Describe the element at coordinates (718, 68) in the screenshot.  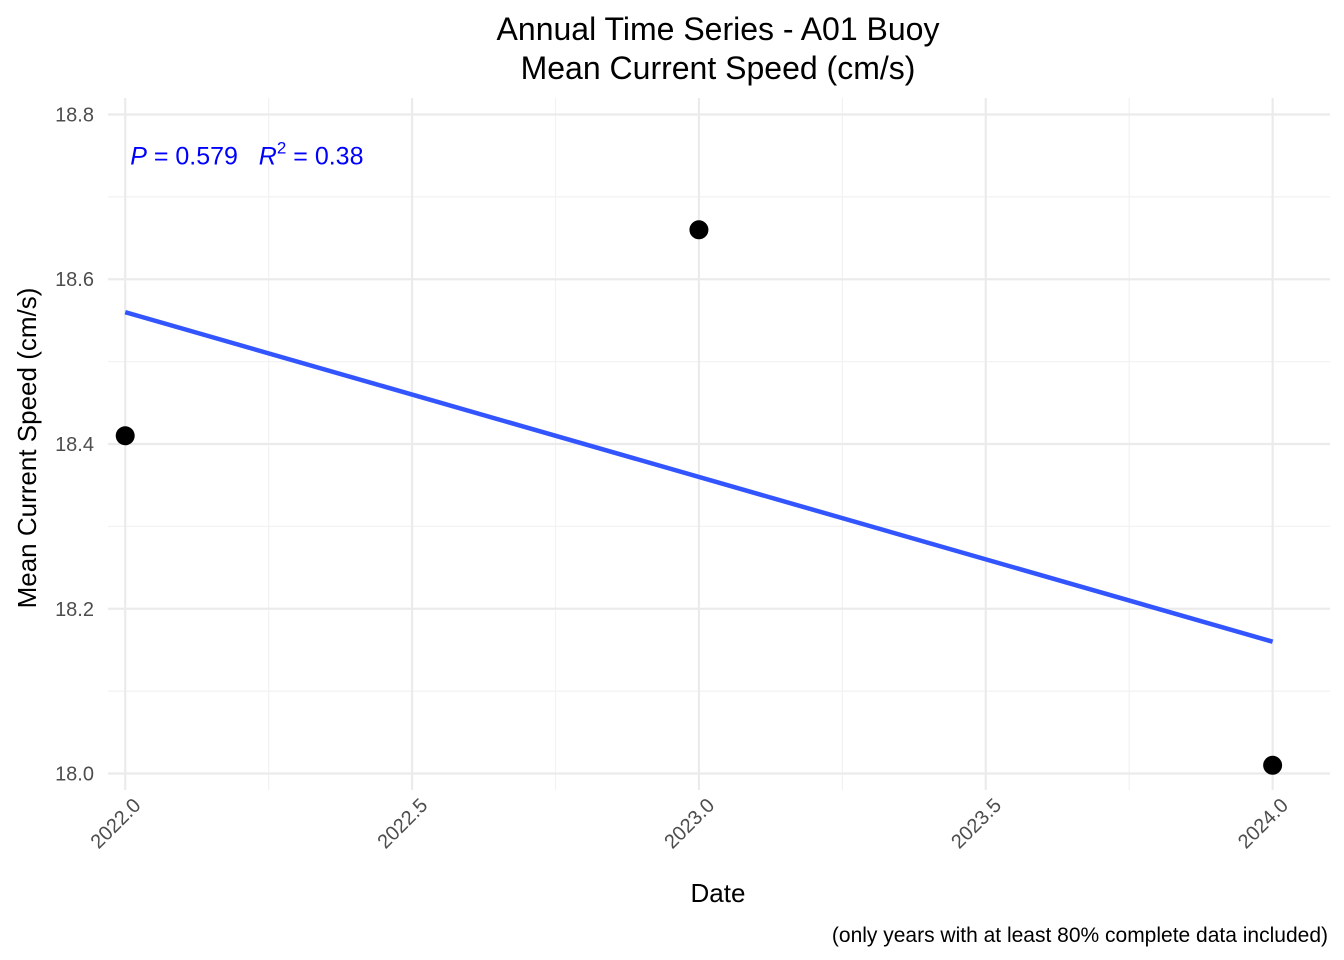
I see `chart-subtitle: Mean Current Speed (cm/s)` at that location.